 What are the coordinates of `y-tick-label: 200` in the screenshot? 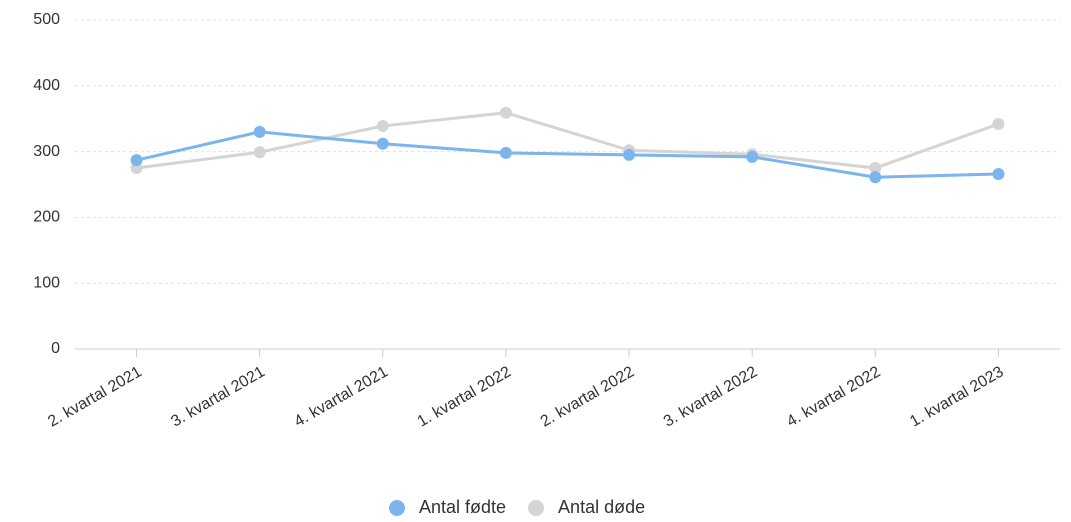 It's located at (46, 217).